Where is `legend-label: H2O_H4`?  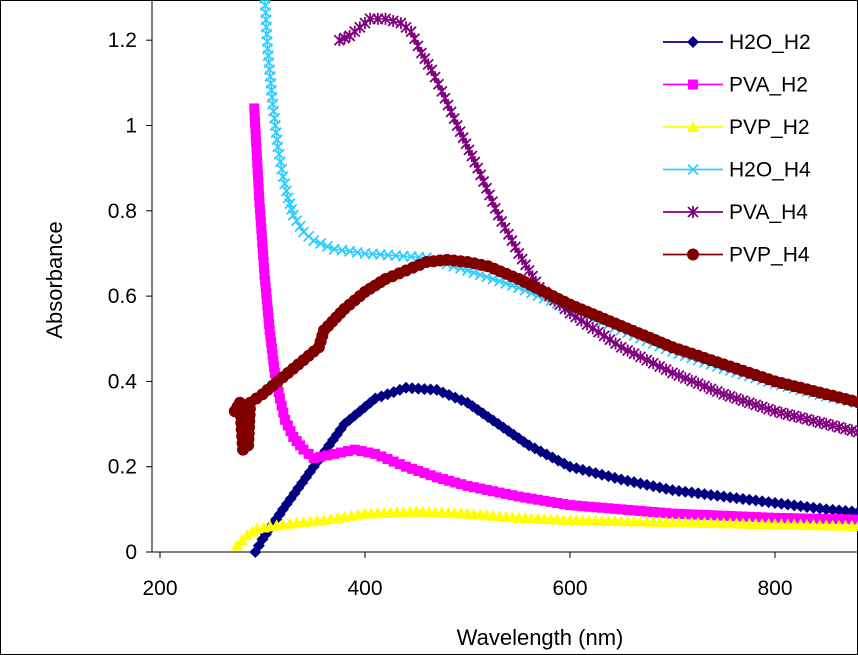 legend-label: H2O_H4 is located at coordinates (770, 170).